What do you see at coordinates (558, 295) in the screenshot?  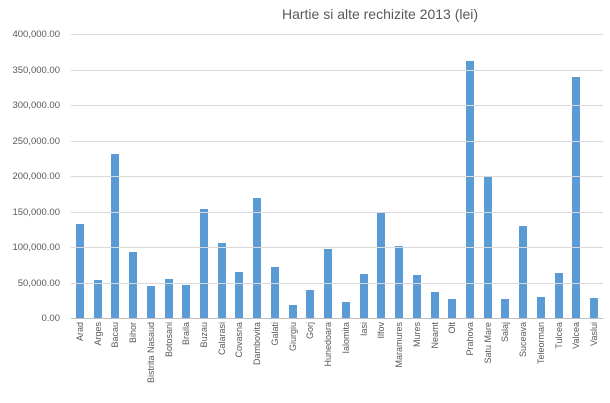 I see `bar-tulcea` at bounding box center [558, 295].